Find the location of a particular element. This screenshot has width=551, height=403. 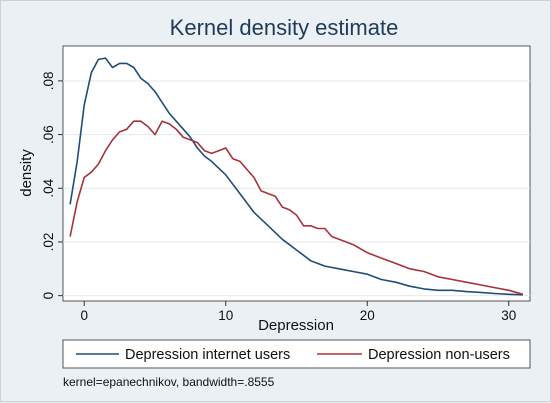

y-tick-label: .04 is located at coordinates (48, 187).